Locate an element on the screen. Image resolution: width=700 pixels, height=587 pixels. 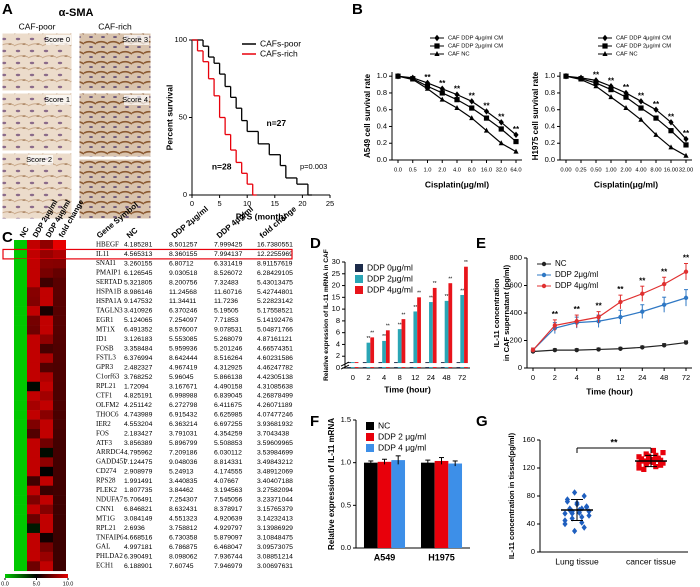
score-backdrop is located at coordinates (58, 40).